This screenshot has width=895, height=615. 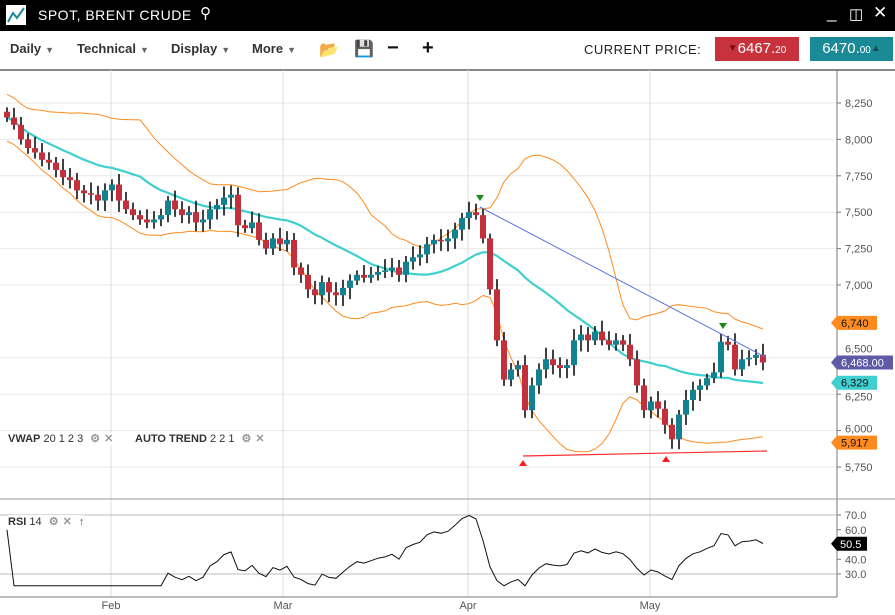 I want to click on menu-technical: Technical ▼, so click(x=113, y=48).